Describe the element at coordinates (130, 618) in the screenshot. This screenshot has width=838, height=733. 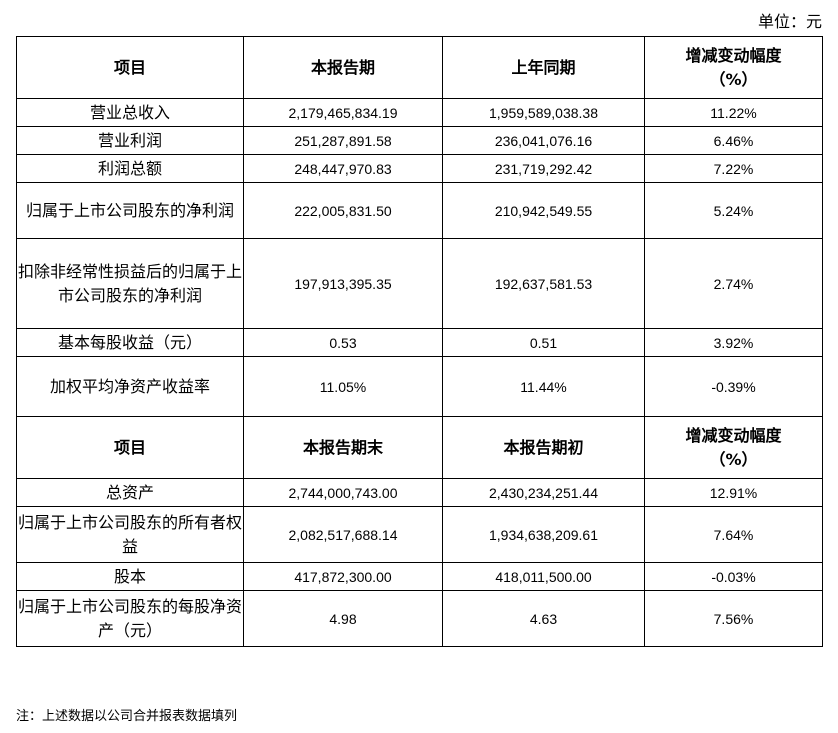
I see `row-label: 归属于上市公司股东的每股净资产（元）` at that location.